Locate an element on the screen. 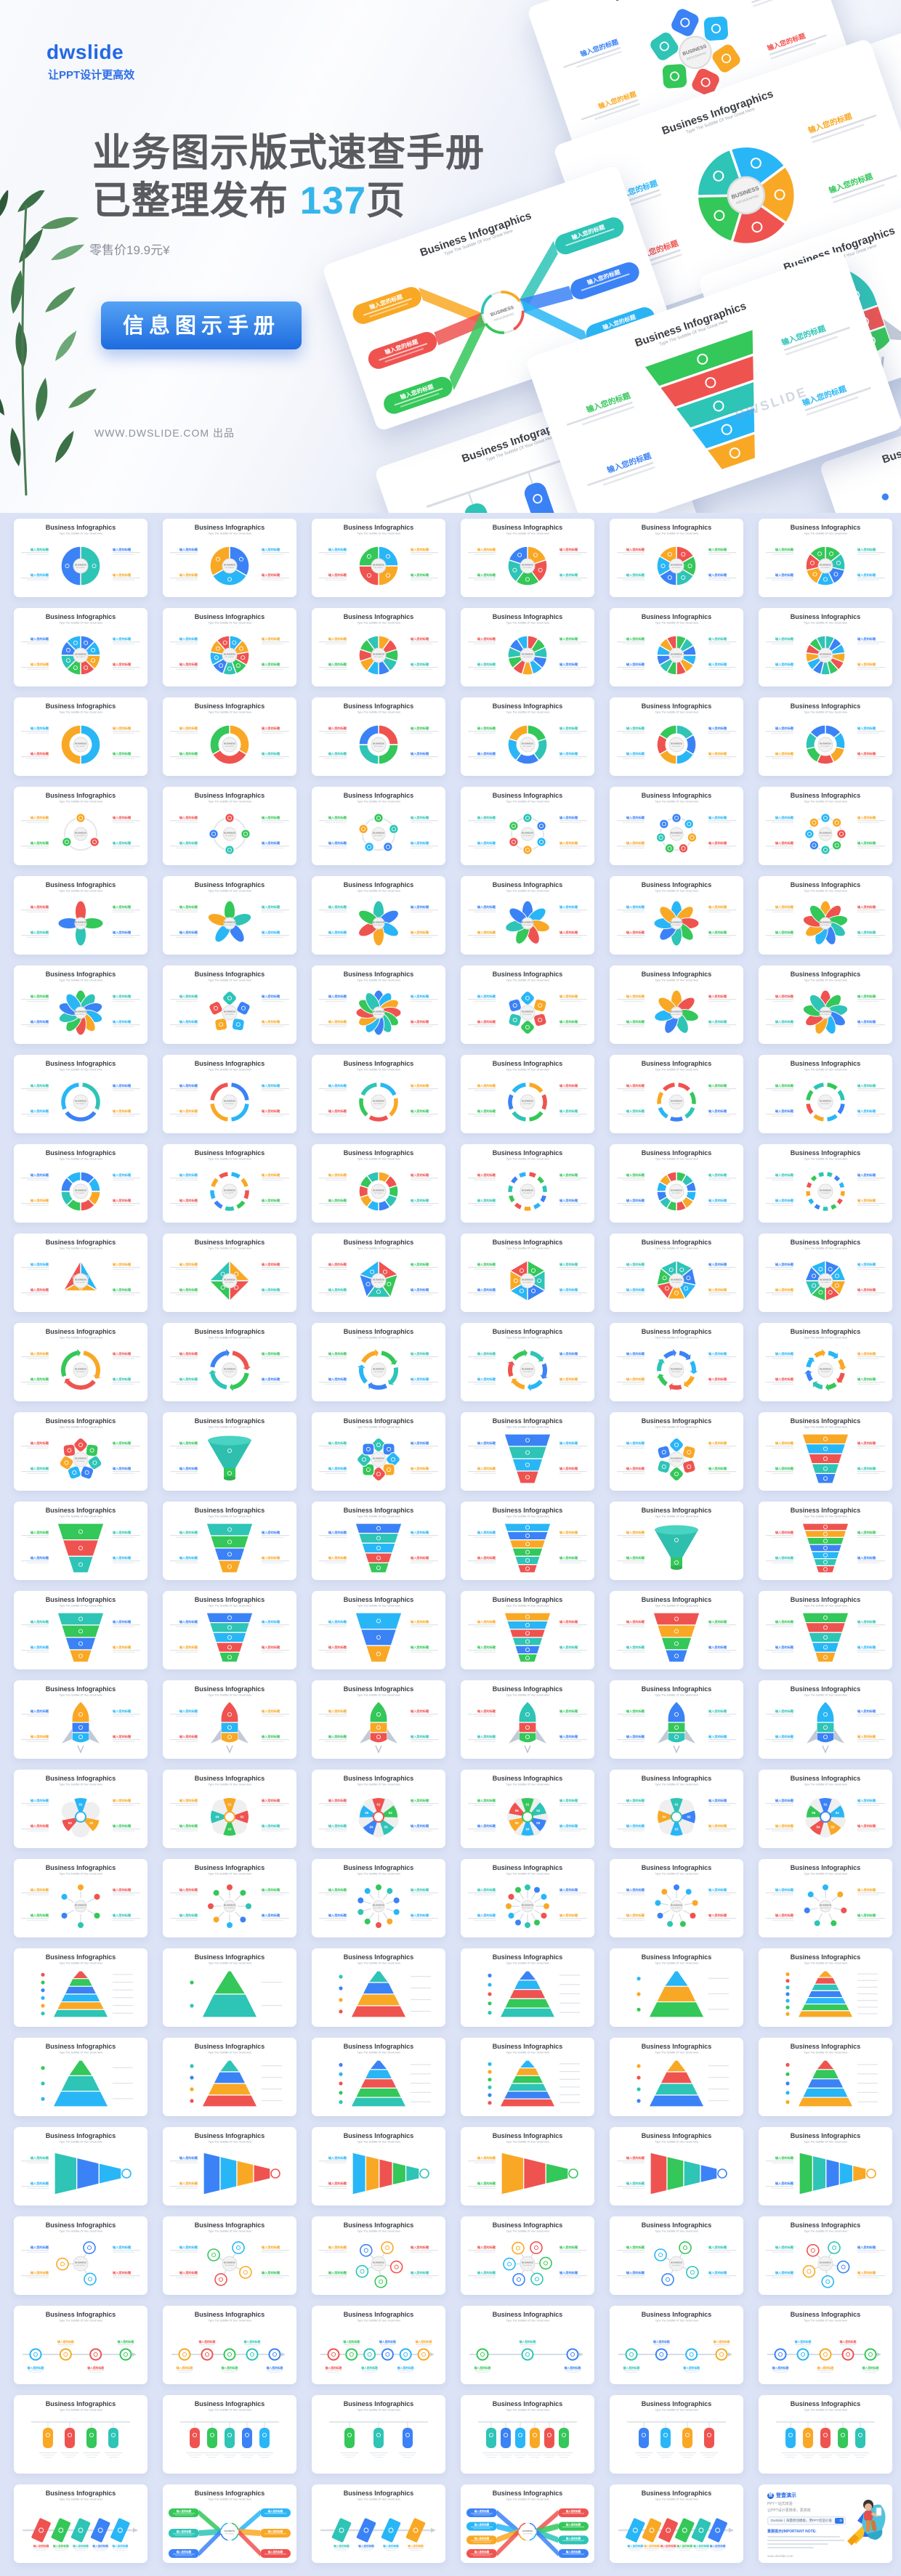  card-infographic-figure: 输入您的标题 输入您的标题 输入您的标题 输入您的标题 01 02 03 04 is located at coordinates (676, 1816).